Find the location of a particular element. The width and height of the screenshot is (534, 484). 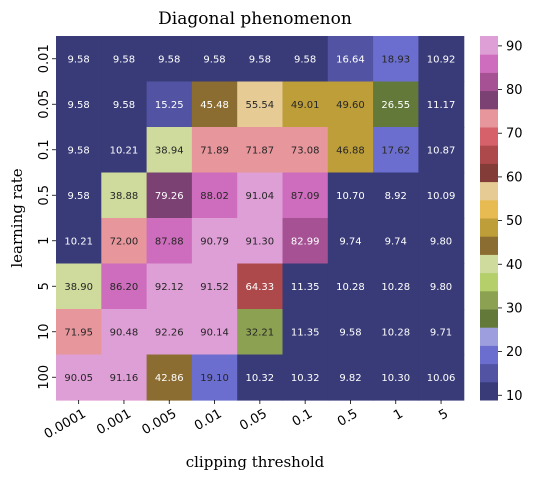

cell-value-label: 82.99 is located at coordinates (305, 241).